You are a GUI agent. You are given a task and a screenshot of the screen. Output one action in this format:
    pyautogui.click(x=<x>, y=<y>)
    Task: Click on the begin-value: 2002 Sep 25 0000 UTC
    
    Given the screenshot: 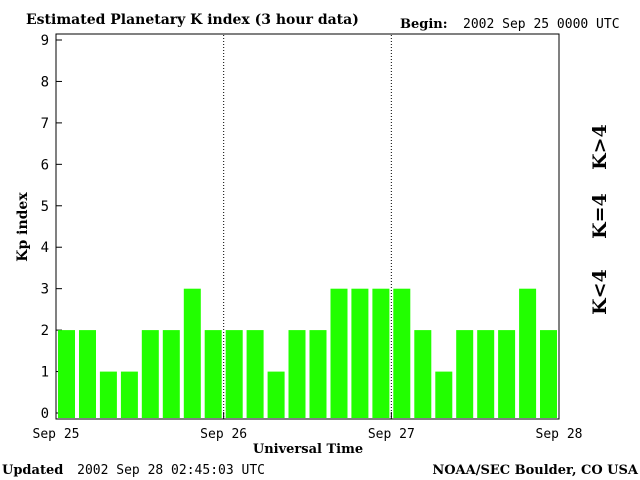 What is the action you would take?
    pyautogui.click(x=541, y=24)
    